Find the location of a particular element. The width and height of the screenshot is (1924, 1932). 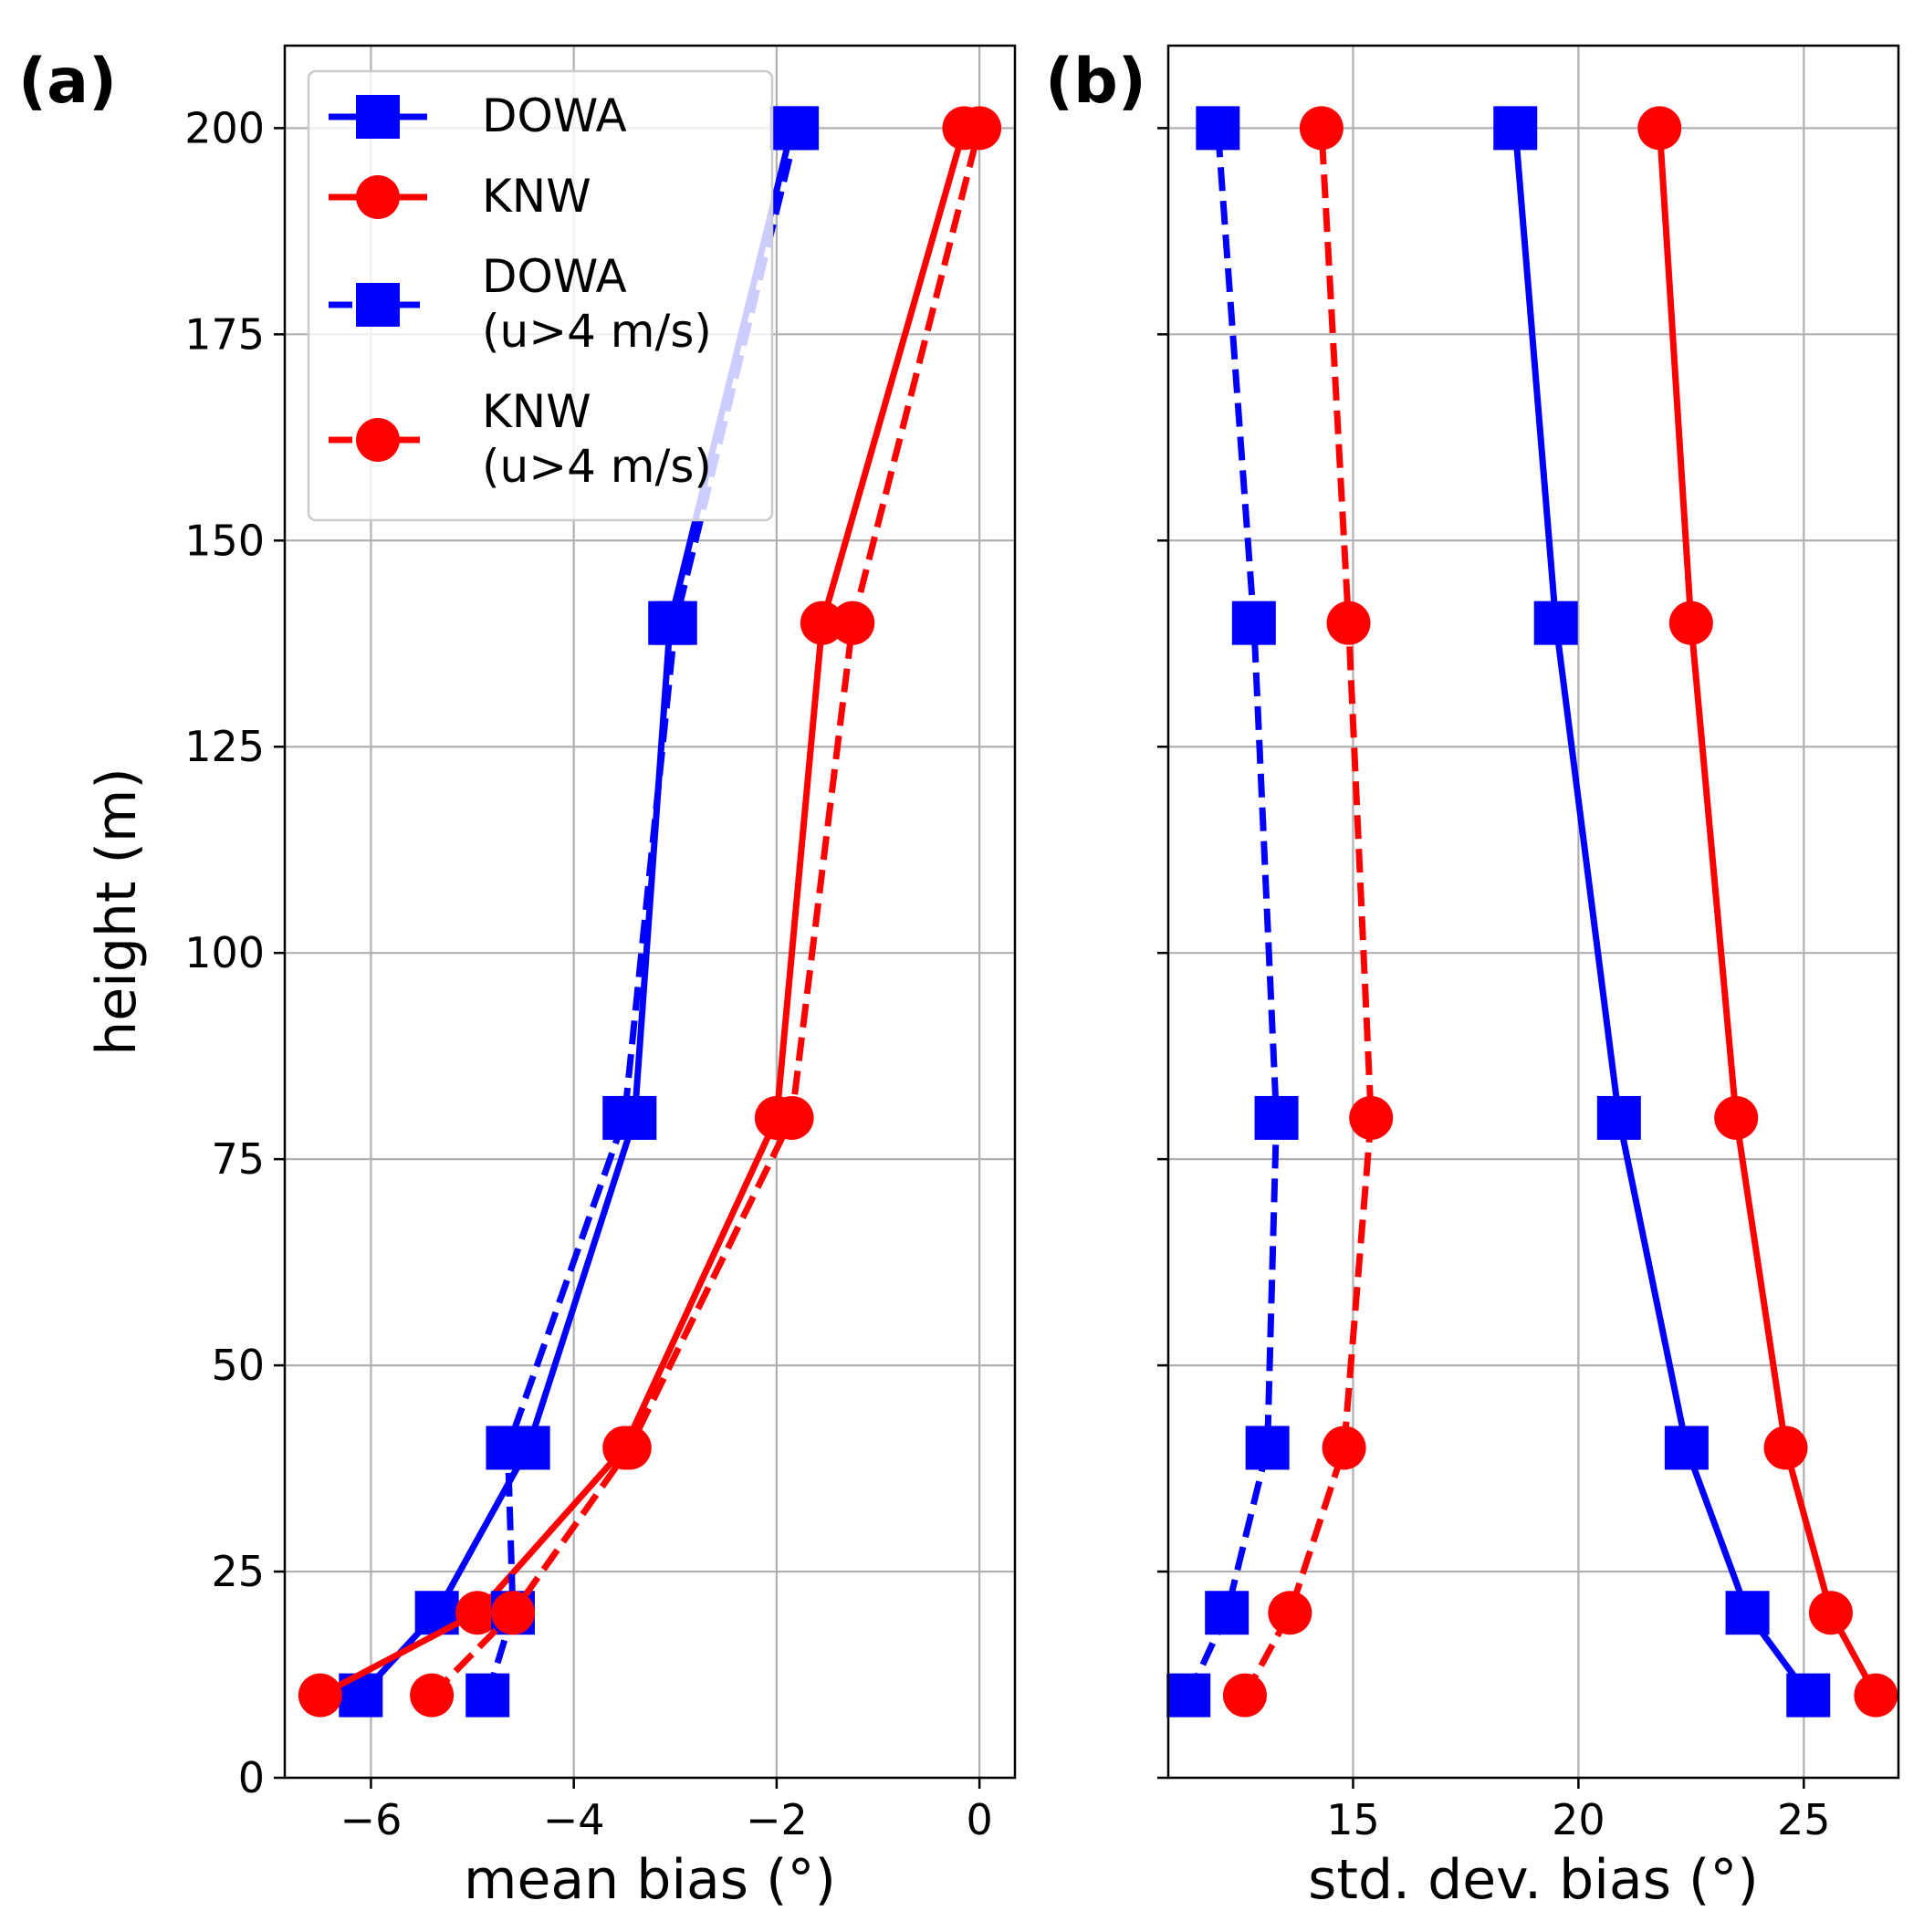

x-tick-label: 0 is located at coordinates (979, 1819).